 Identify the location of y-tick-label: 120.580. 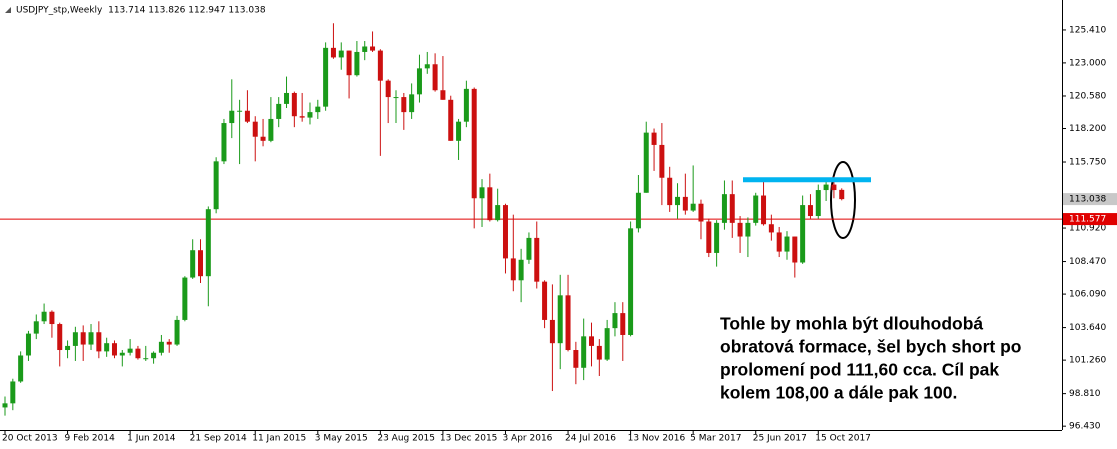
(1087, 96).